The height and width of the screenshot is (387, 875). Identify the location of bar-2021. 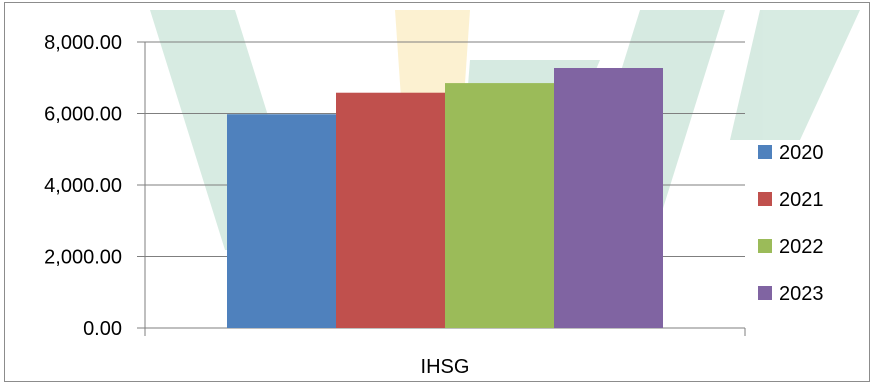
(390, 210).